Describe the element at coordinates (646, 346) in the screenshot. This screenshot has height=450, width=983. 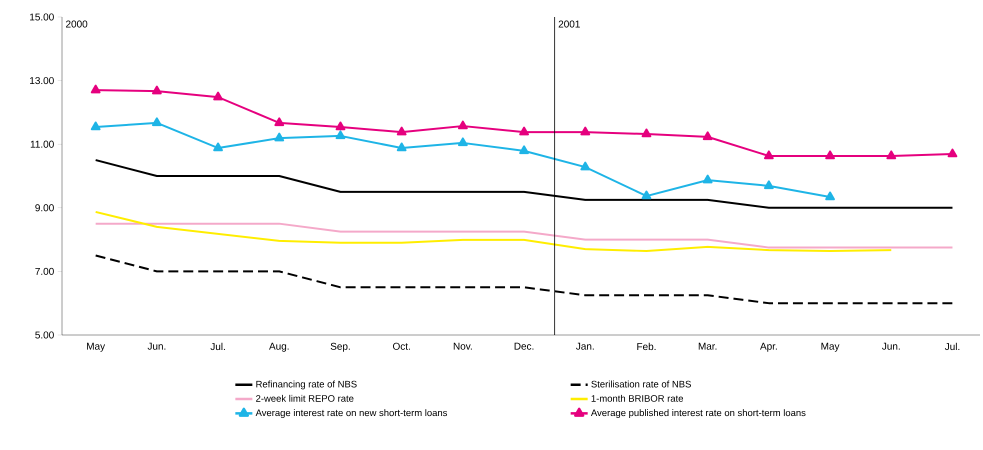
I see `x-tick-label: Feb.` at that location.